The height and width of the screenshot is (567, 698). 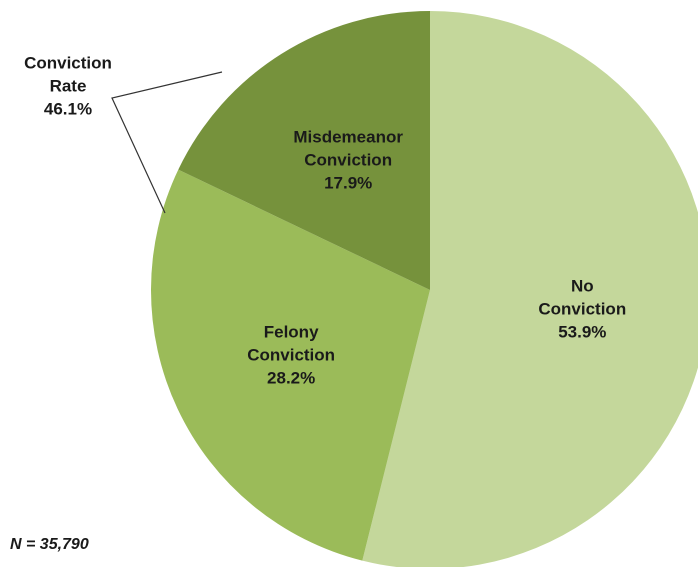 What do you see at coordinates (49, 544) in the screenshot?
I see `note: N = 35,790` at bounding box center [49, 544].